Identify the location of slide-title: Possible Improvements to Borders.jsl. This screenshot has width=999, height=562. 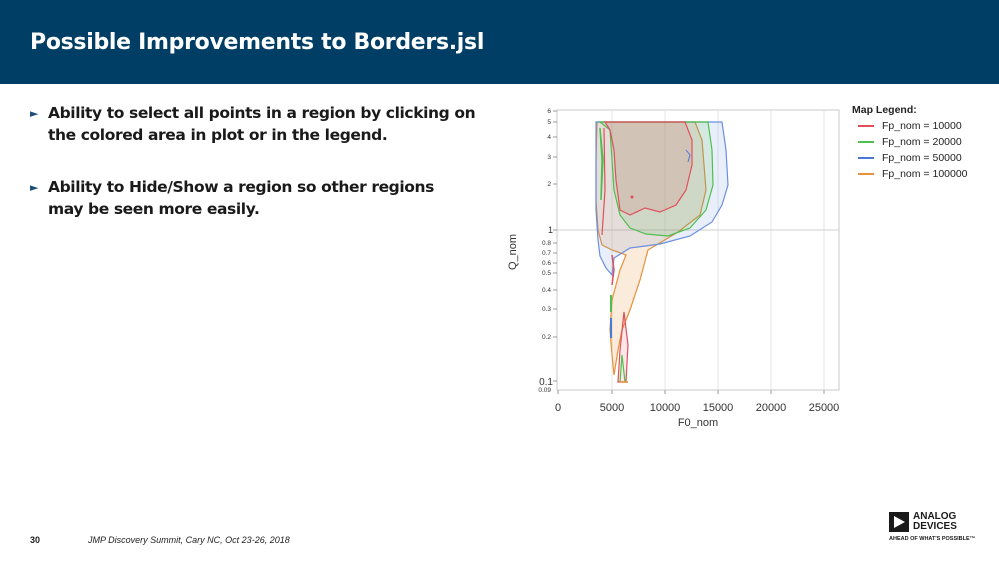
(257, 42).